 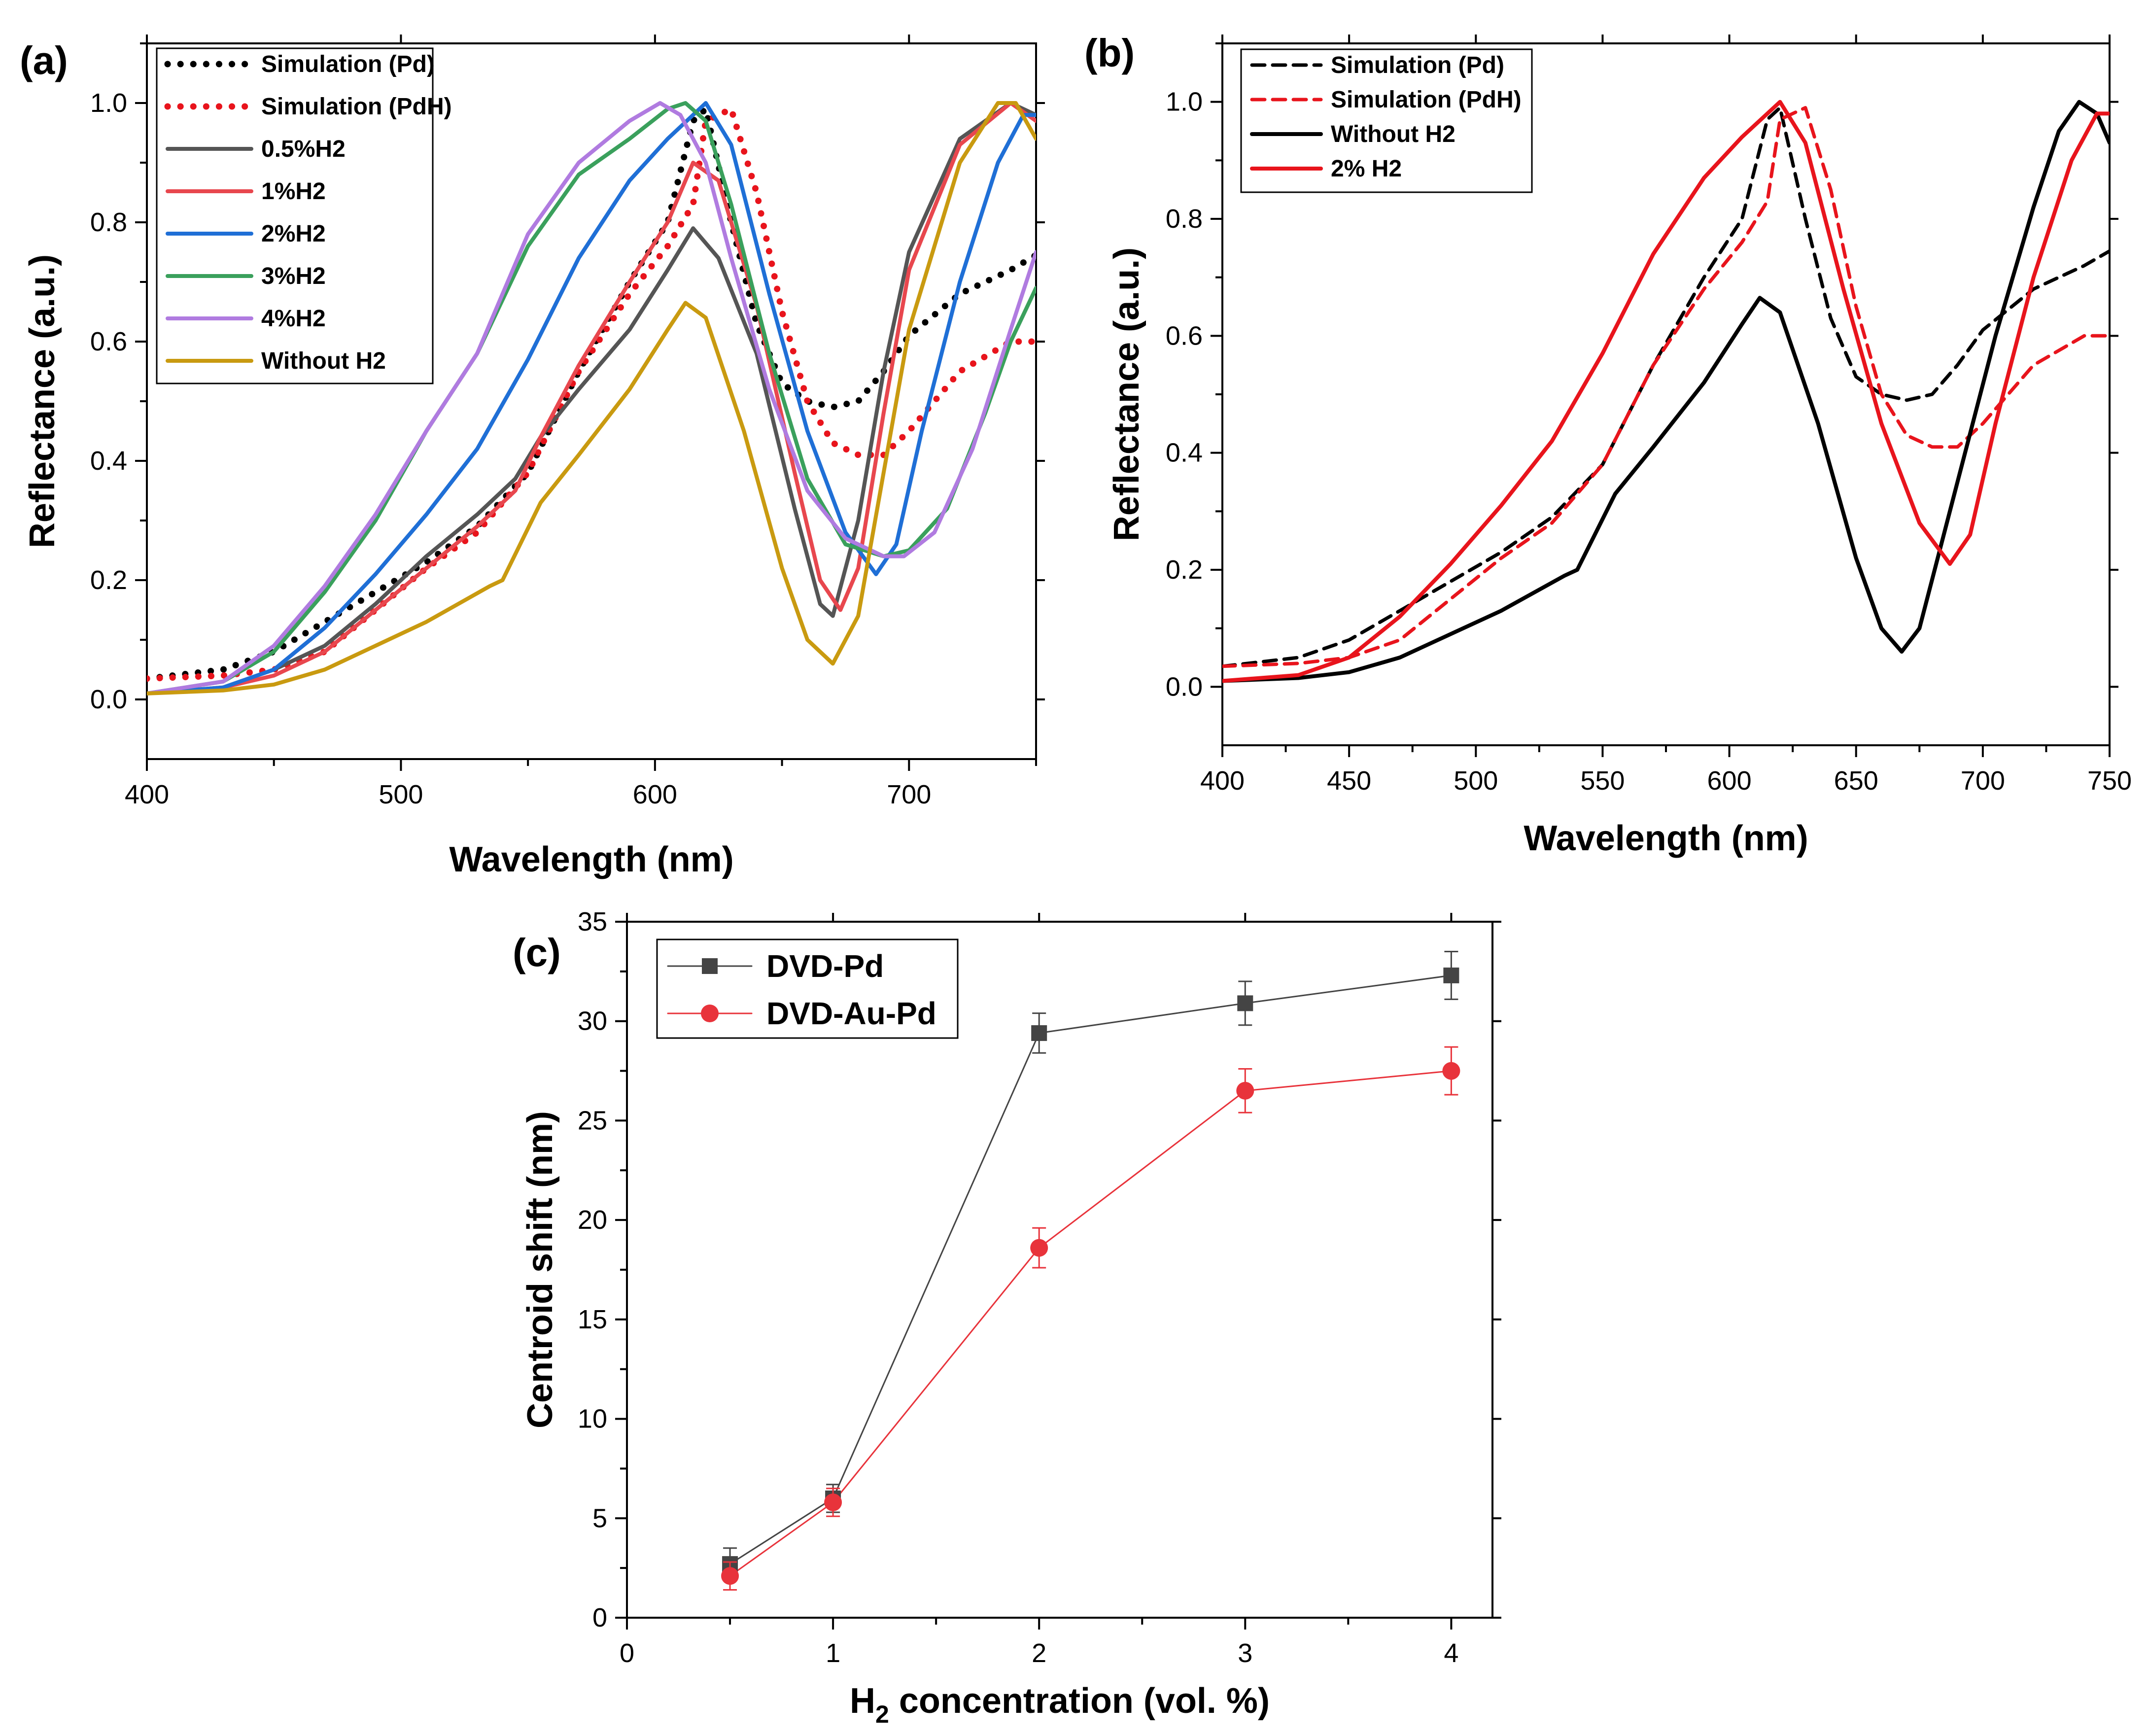 What do you see at coordinates (833, 1653) in the screenshot?
I see `x-tick-label: 1` at bounding box center [833, 1653].